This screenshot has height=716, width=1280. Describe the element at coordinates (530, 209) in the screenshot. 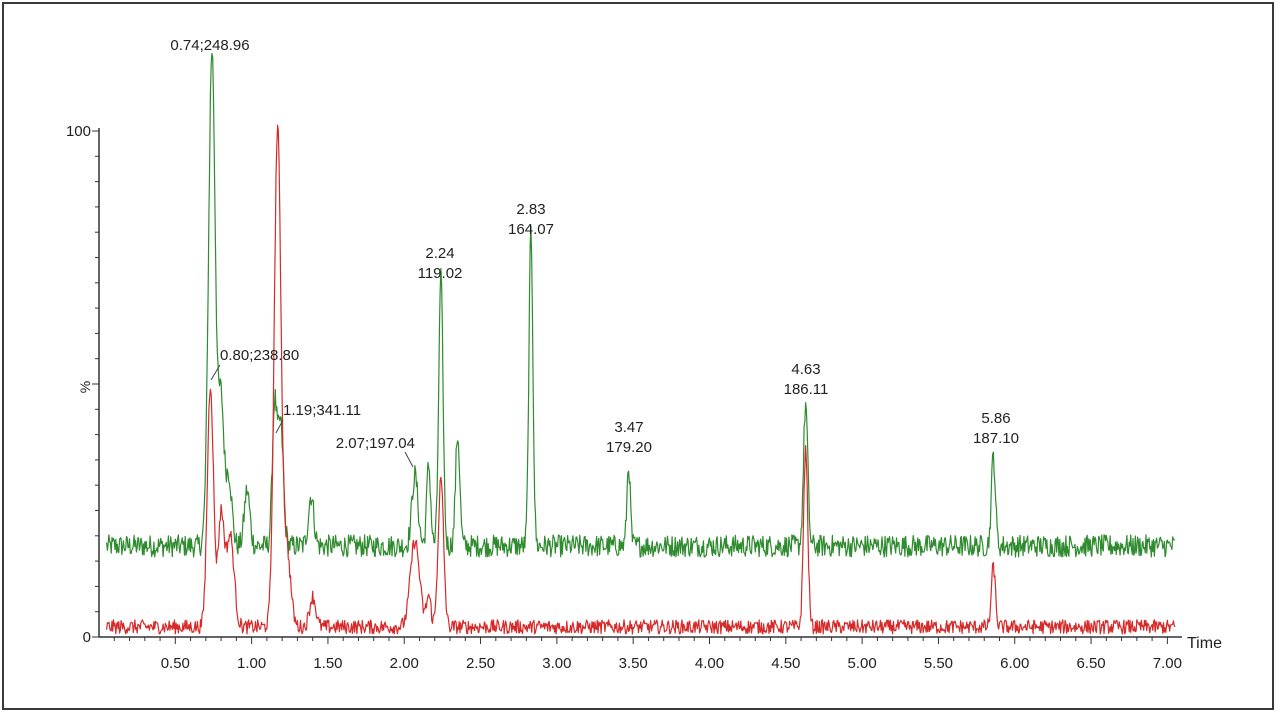

I see `peak-label: 2.83` at that location.